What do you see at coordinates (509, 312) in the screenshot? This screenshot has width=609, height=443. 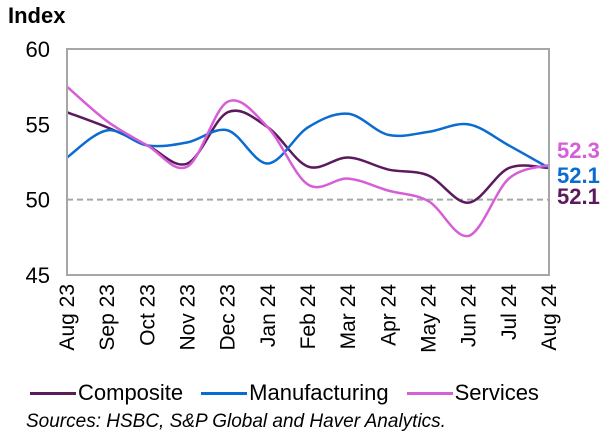 I see `x-tick-label: Jul 24` at bounding box center [509, 312].